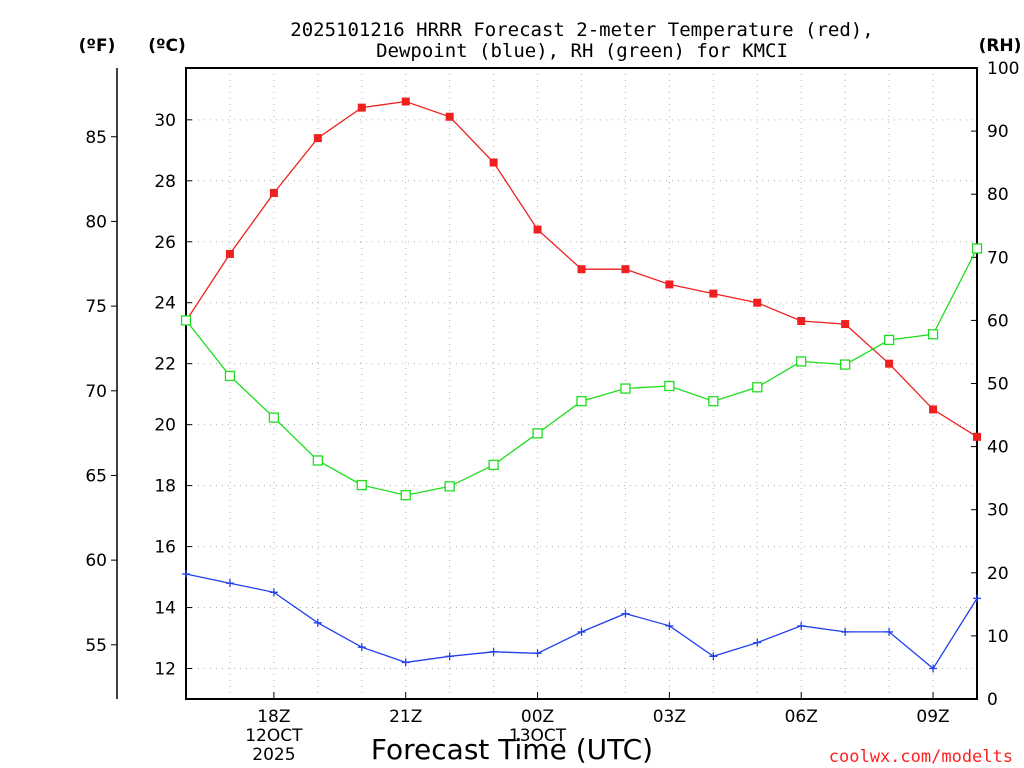 This screenshot has width=1024, height=768. I want to click on celsius-tick-label: 12, so click(165, 670).